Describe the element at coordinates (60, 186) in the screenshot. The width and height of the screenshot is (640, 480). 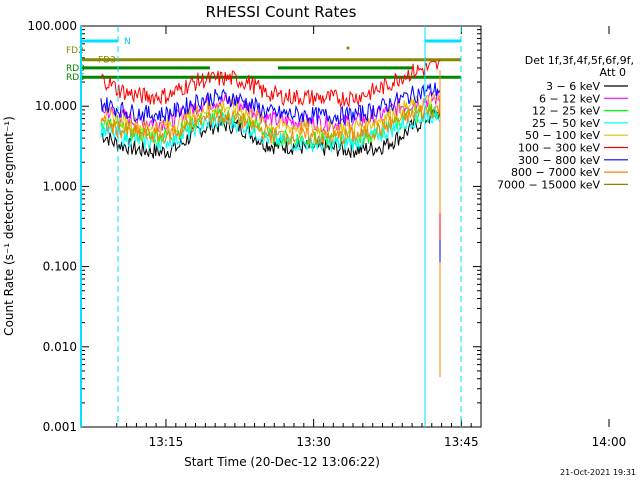
I see `y-tick-label: 1.000` at that location.